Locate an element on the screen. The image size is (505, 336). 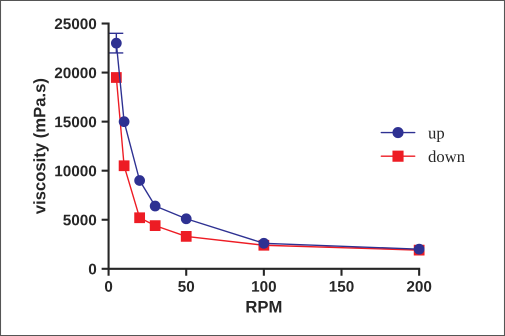
y-tick-label: 25000 is located at coordinates (75, 24).